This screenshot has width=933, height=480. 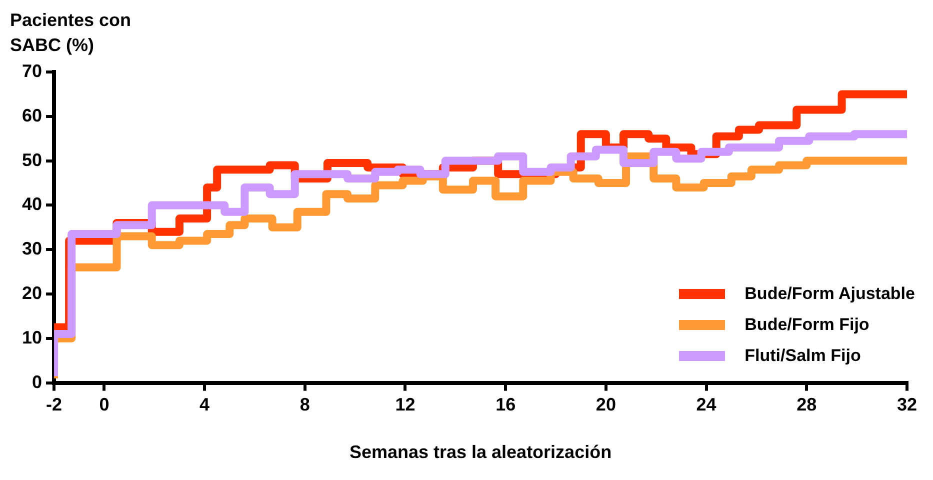 What do you see at coordinates (806, 404) in the screenshot?
I see `x-tick-label: 28` at bounding box center [806, 404].